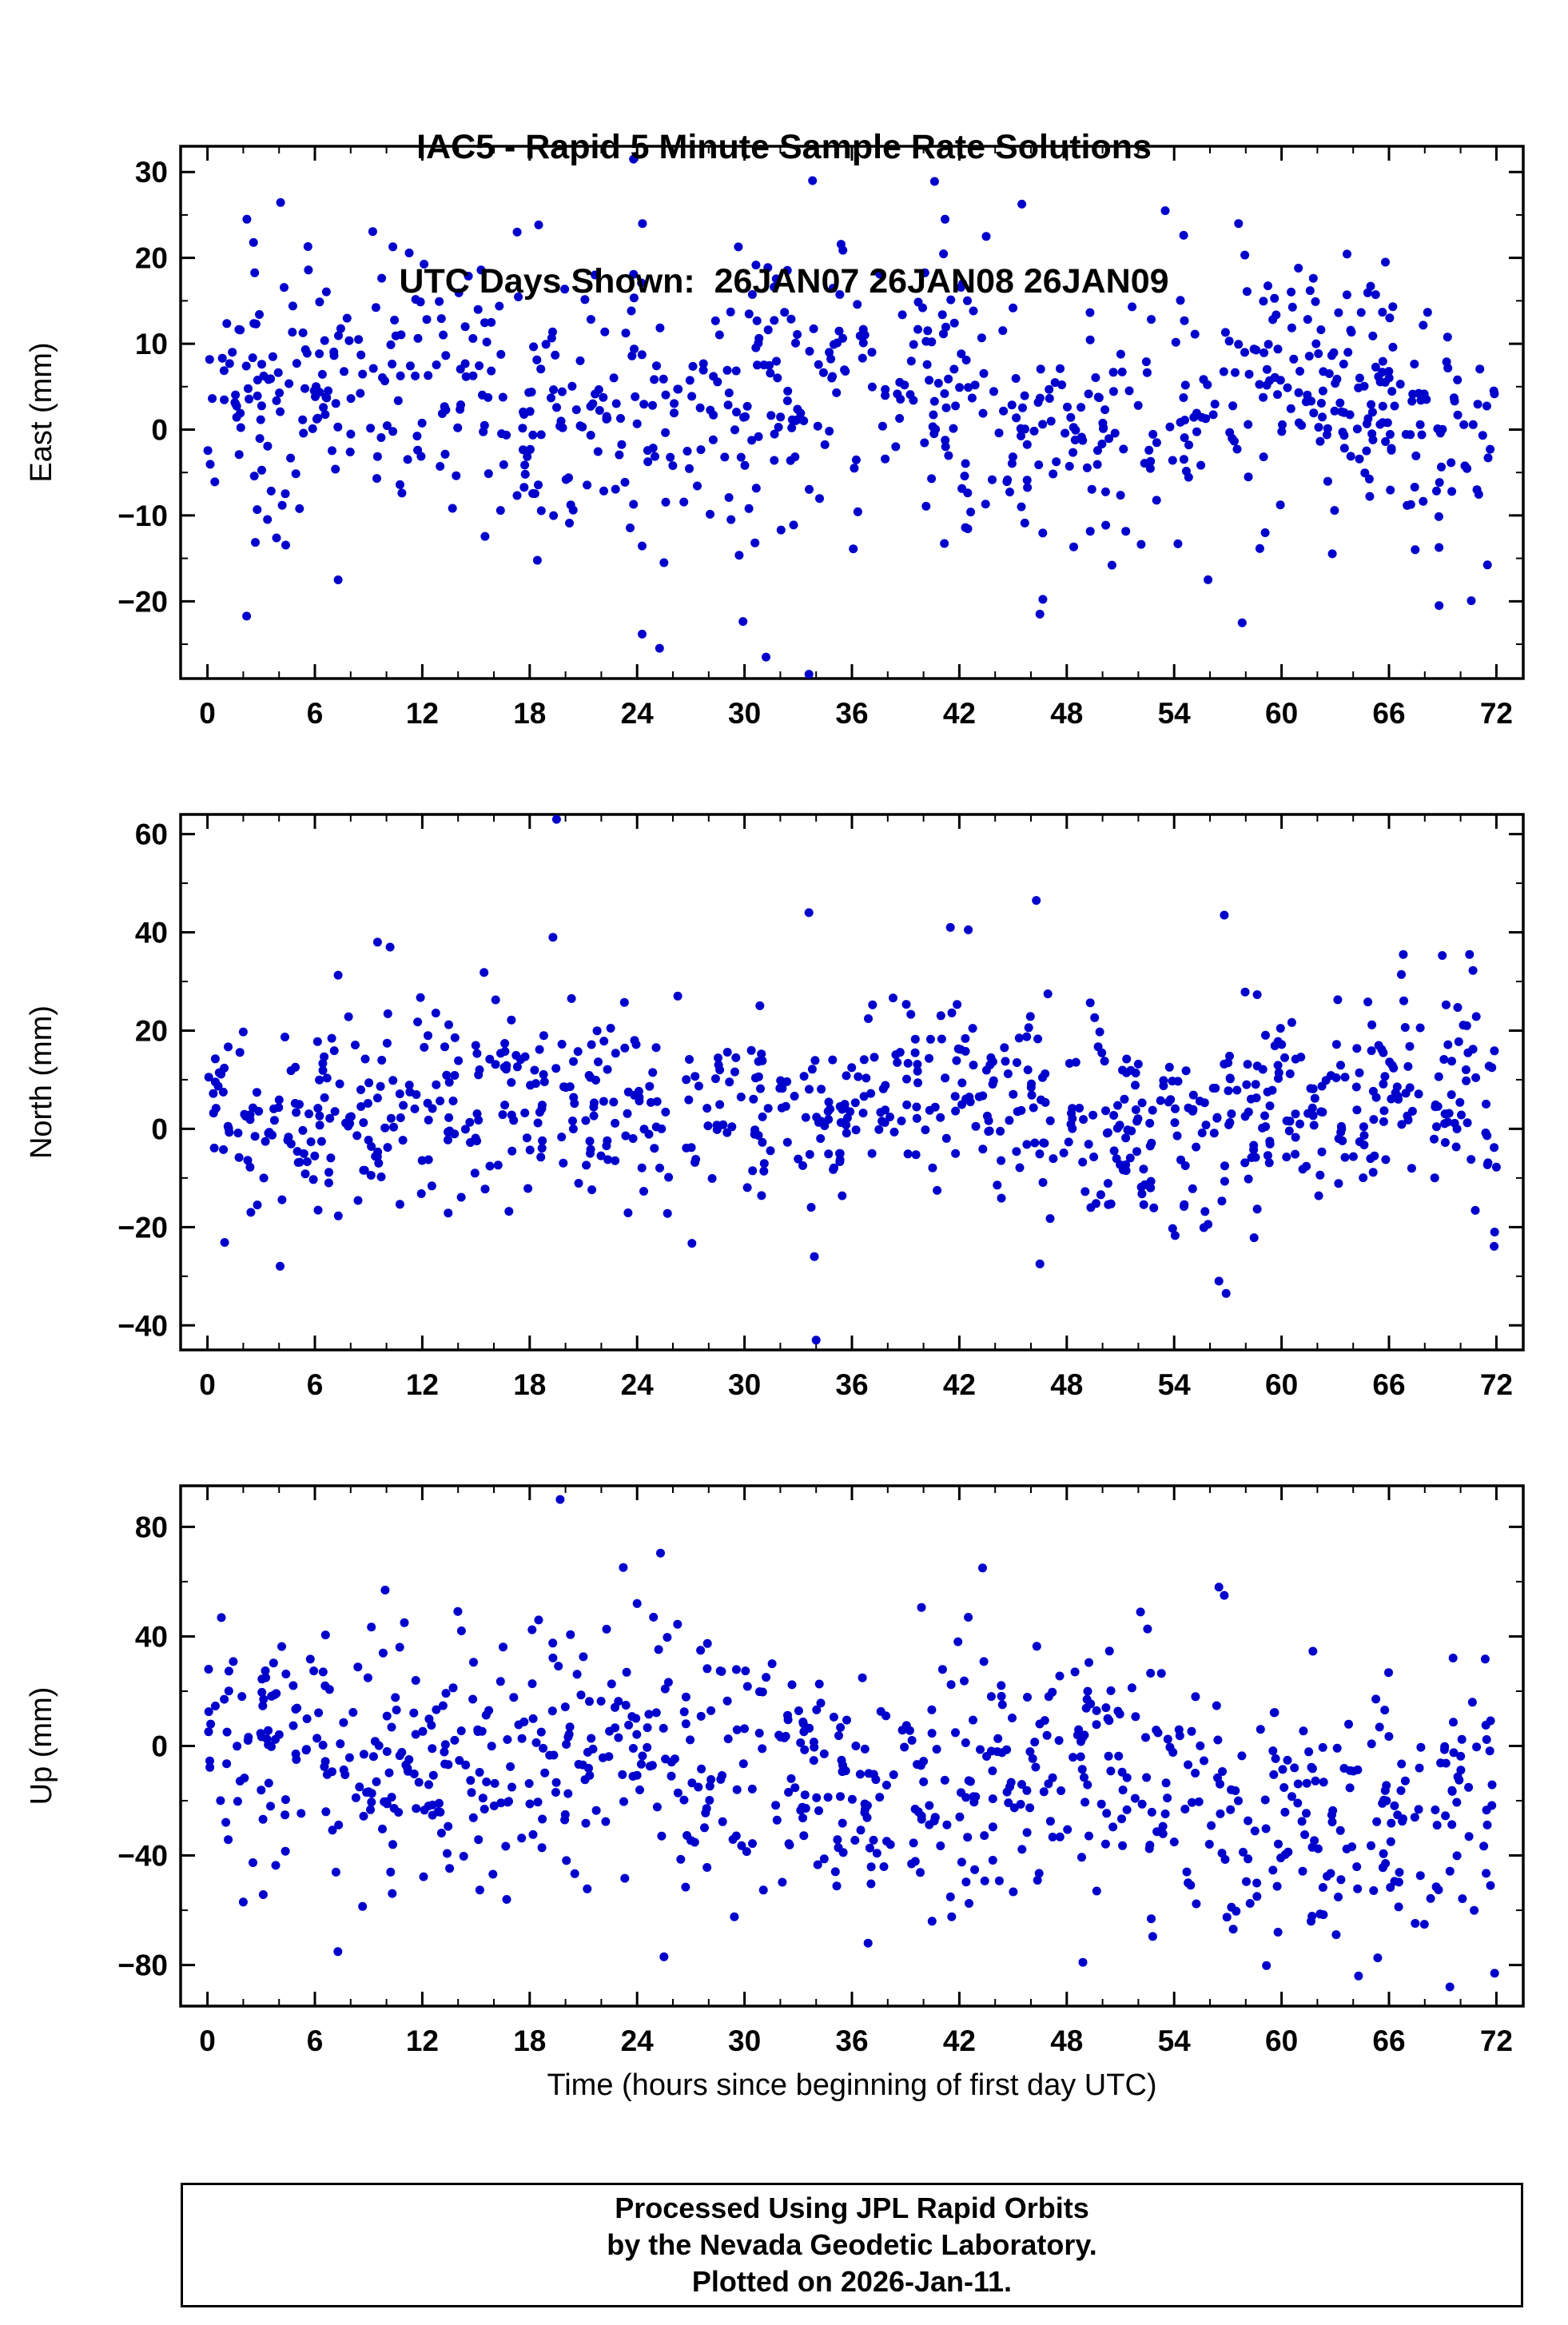 This screenshot has height=2325, width=1568. Describe the element at coordinates (142, 1966) in the screenshot. I see `y-tick-label: −80` at that location.